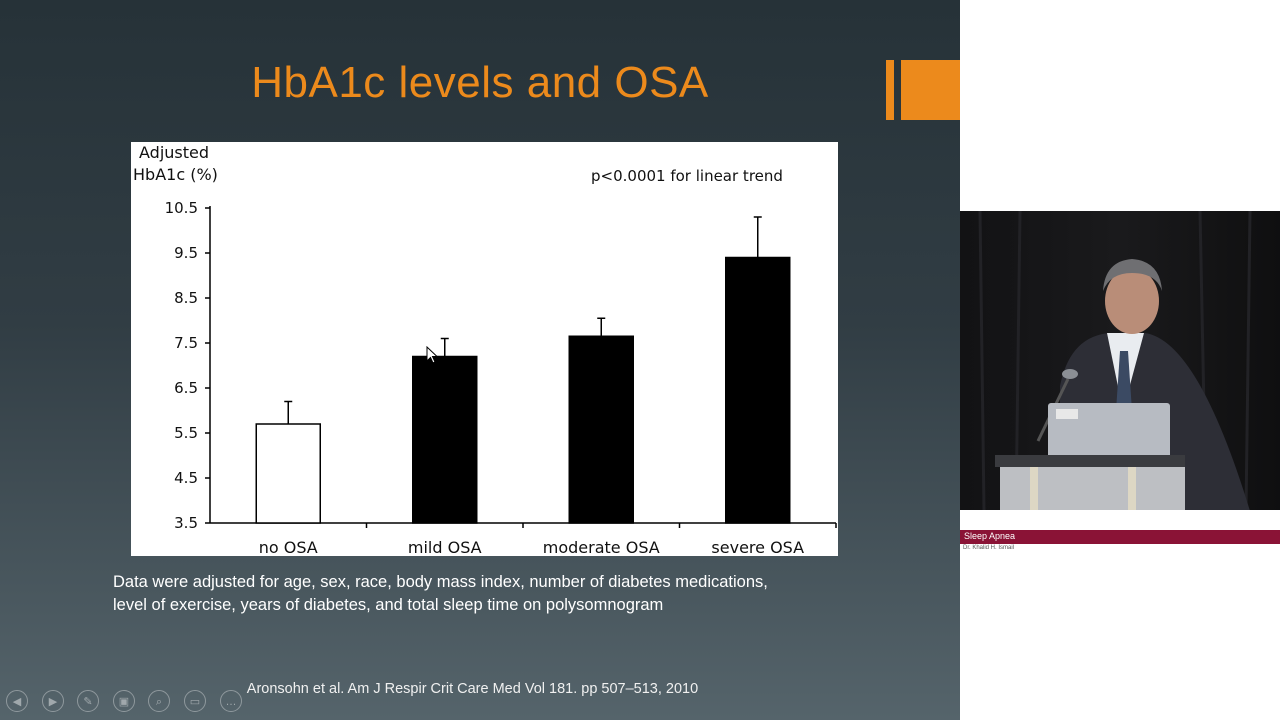 The width and height of the screenshot is (1280, 720). I want to click on x-category-label: severe OSA, so click(757, 547).